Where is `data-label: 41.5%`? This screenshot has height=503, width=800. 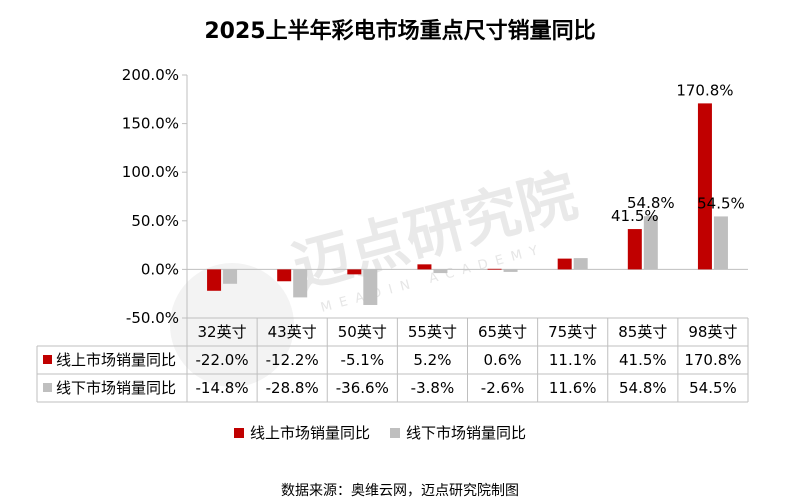 data-label: 41.5% is located at coordinates (635, 216).